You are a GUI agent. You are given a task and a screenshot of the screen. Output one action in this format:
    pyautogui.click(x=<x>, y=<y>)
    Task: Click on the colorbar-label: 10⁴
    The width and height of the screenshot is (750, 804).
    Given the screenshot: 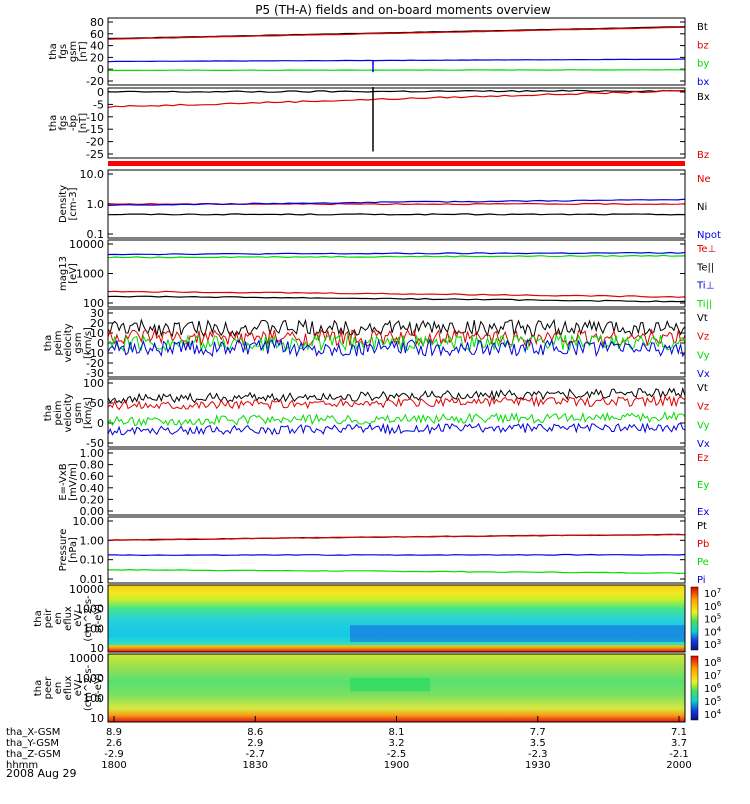 What is the action you would take?
    pyautogui.click(x=713, y=631)
    